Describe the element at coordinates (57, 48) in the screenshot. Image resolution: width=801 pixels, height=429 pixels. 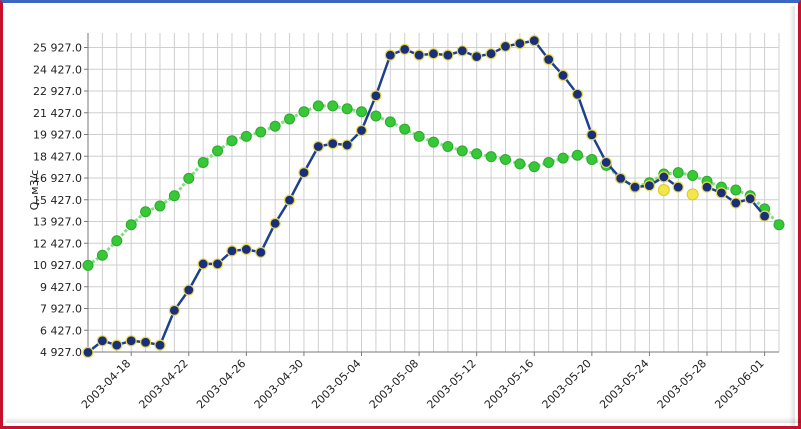
I see `y-tick-label: 25 927.0` at that location.